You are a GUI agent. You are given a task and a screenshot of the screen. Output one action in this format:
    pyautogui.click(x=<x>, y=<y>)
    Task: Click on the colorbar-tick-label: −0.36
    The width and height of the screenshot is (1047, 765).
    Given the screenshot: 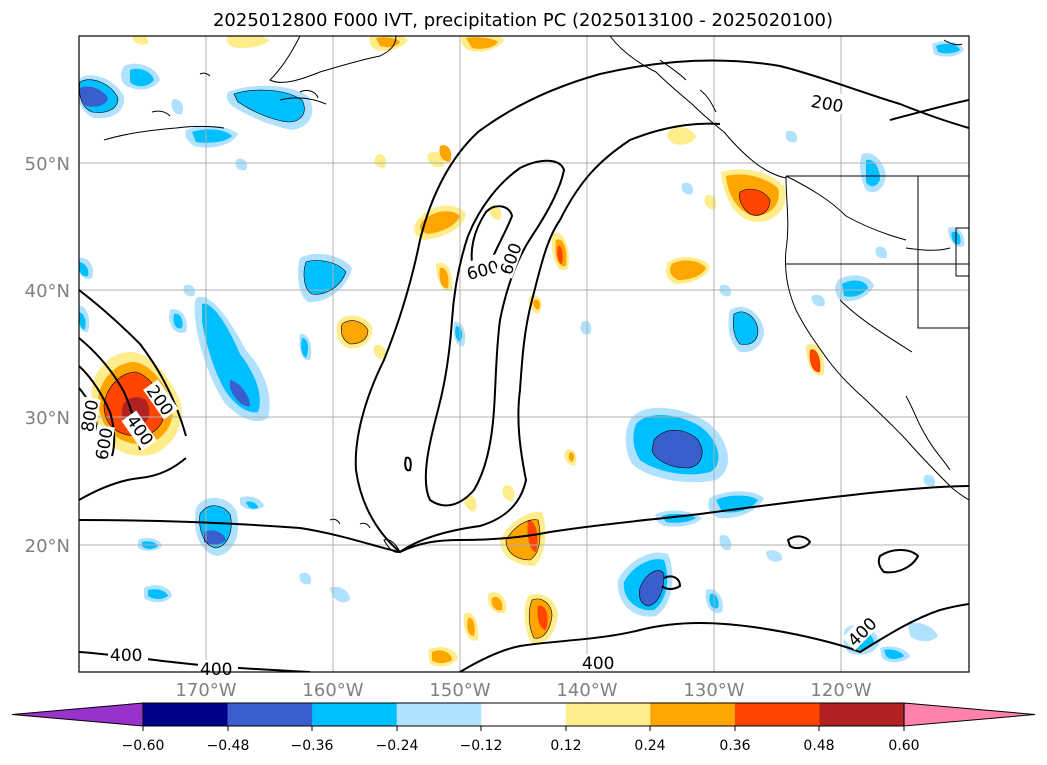 What is the action you would take?
    pyautogui.click(x=312, y=746)
    